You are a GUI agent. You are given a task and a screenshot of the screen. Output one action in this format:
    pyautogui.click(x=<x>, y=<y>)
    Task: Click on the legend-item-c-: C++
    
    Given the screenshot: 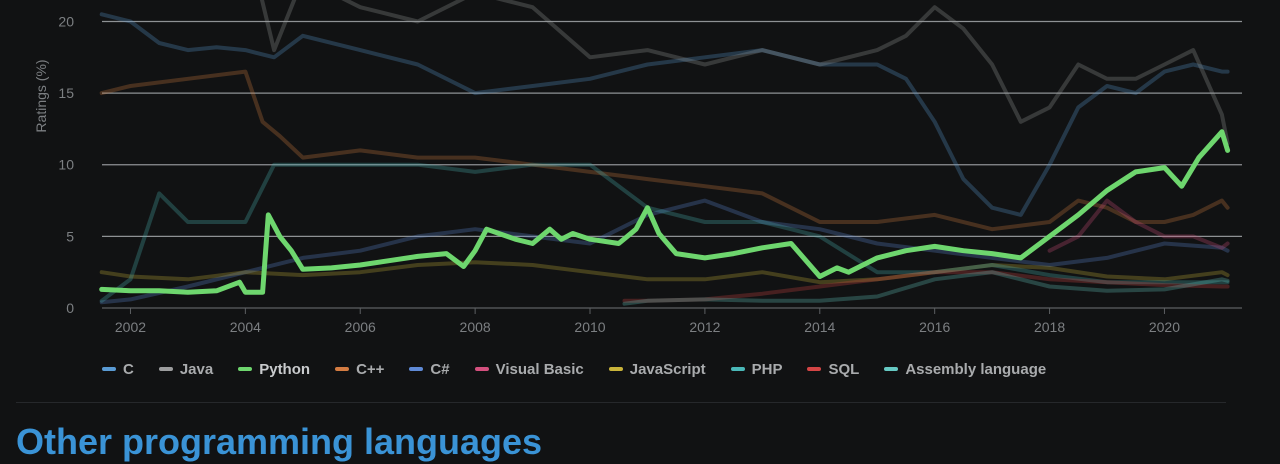 What is the action you would take?
    pyautogui.click(x=359, y=369)
    